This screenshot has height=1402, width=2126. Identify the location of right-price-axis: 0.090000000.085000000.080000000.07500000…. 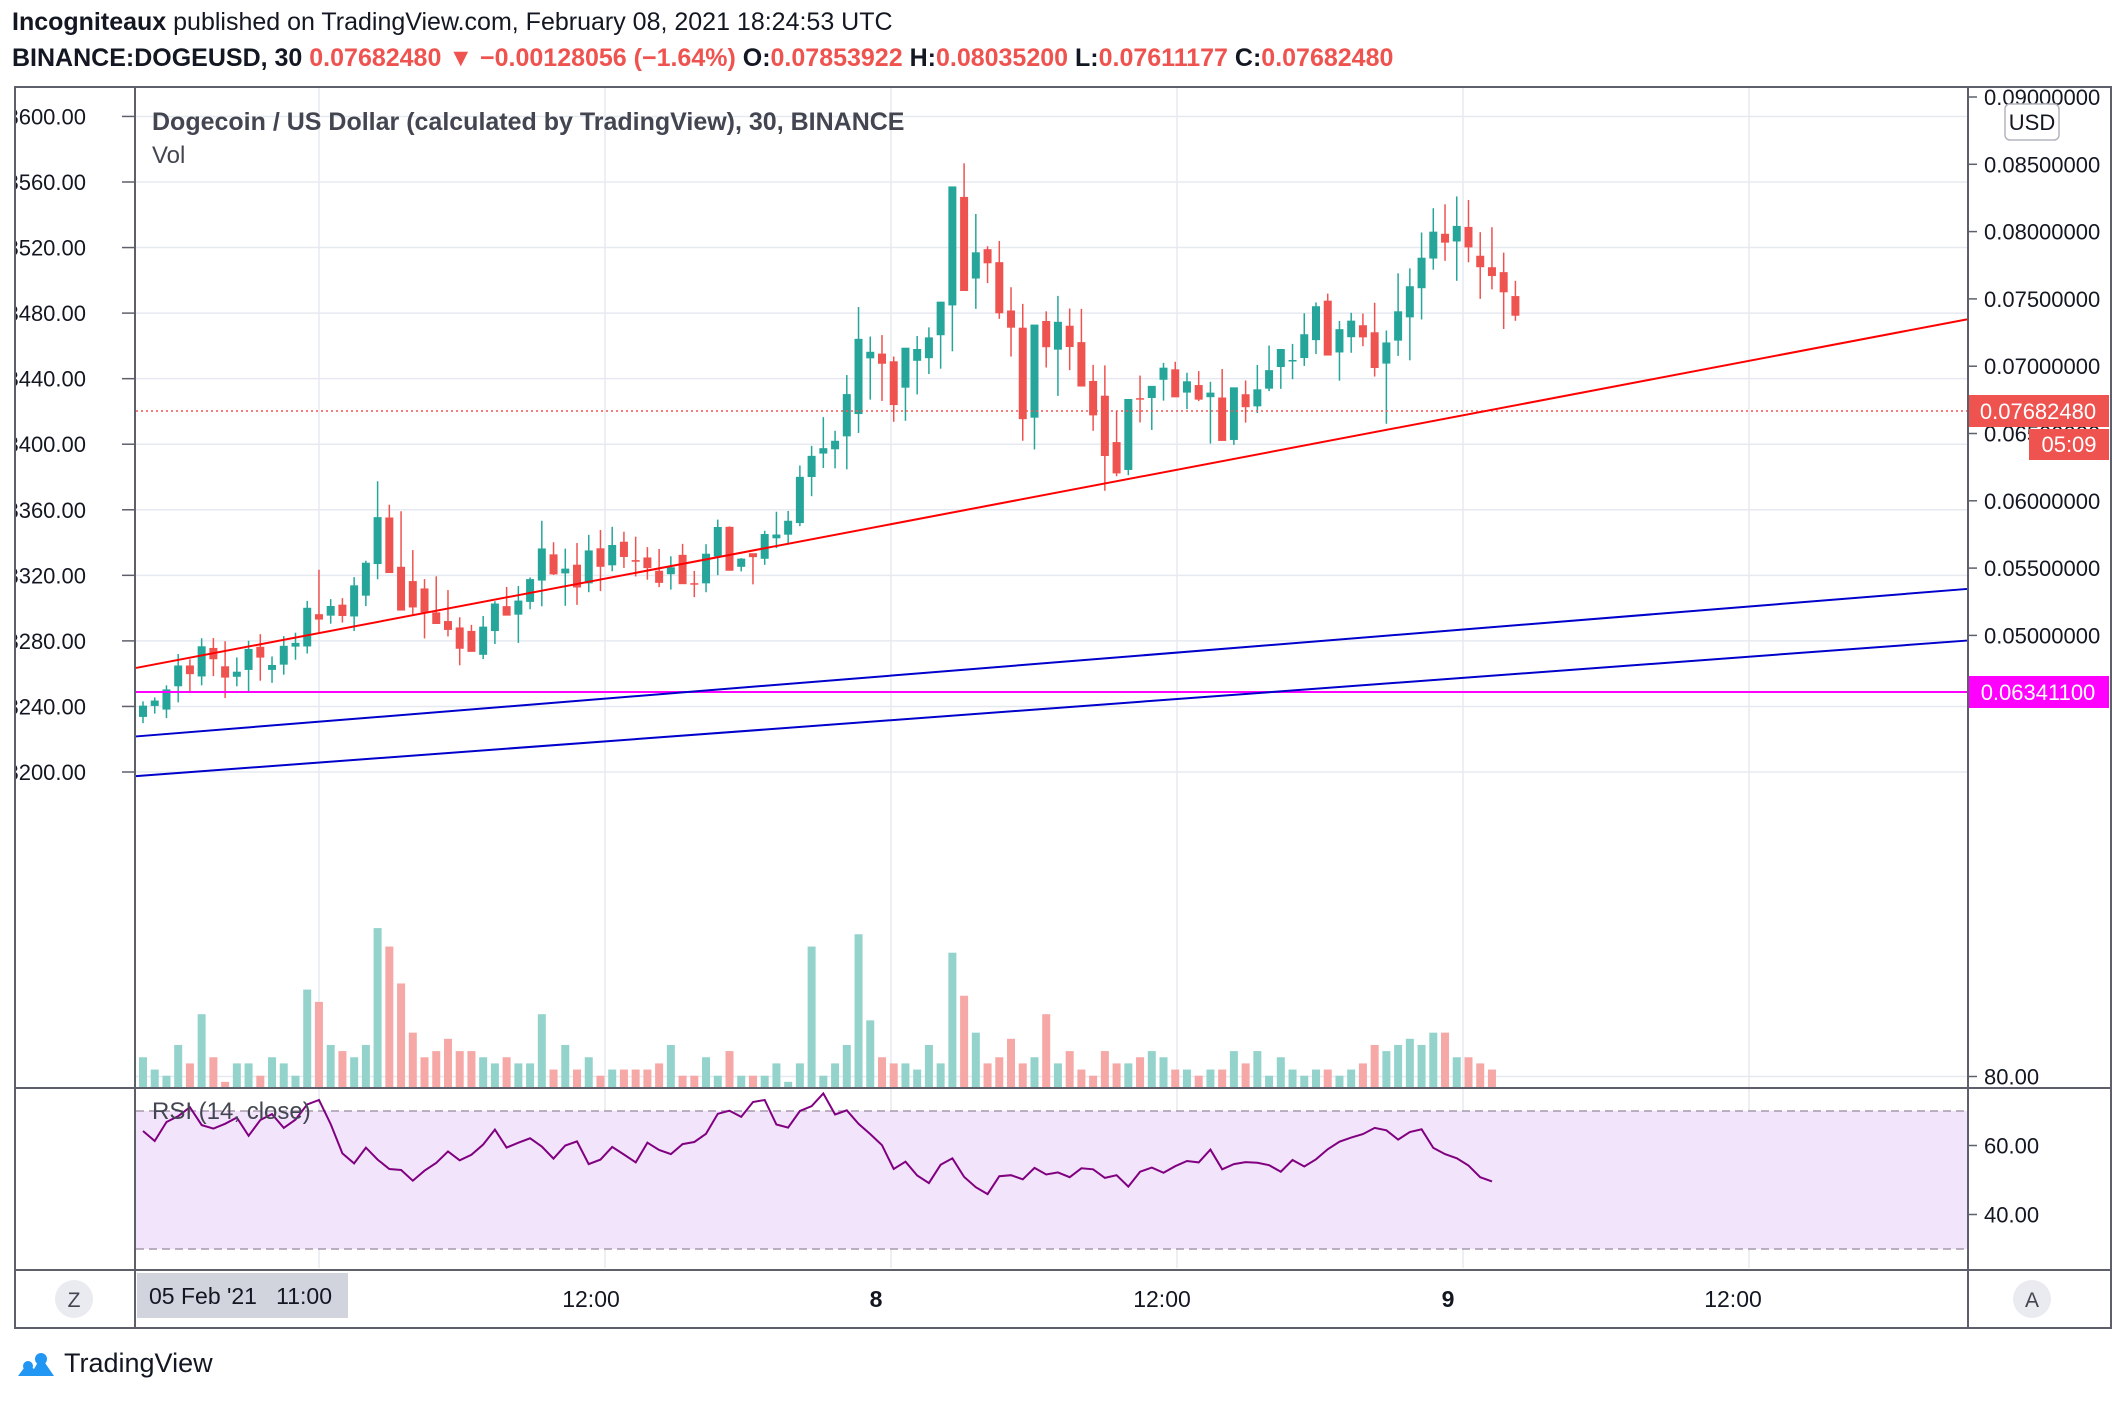
(2034, 366).